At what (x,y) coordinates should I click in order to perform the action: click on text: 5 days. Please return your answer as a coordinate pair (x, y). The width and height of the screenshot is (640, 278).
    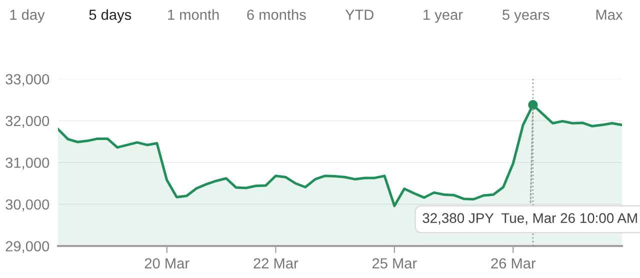
    Looking at the image, I should click on (110, 16).